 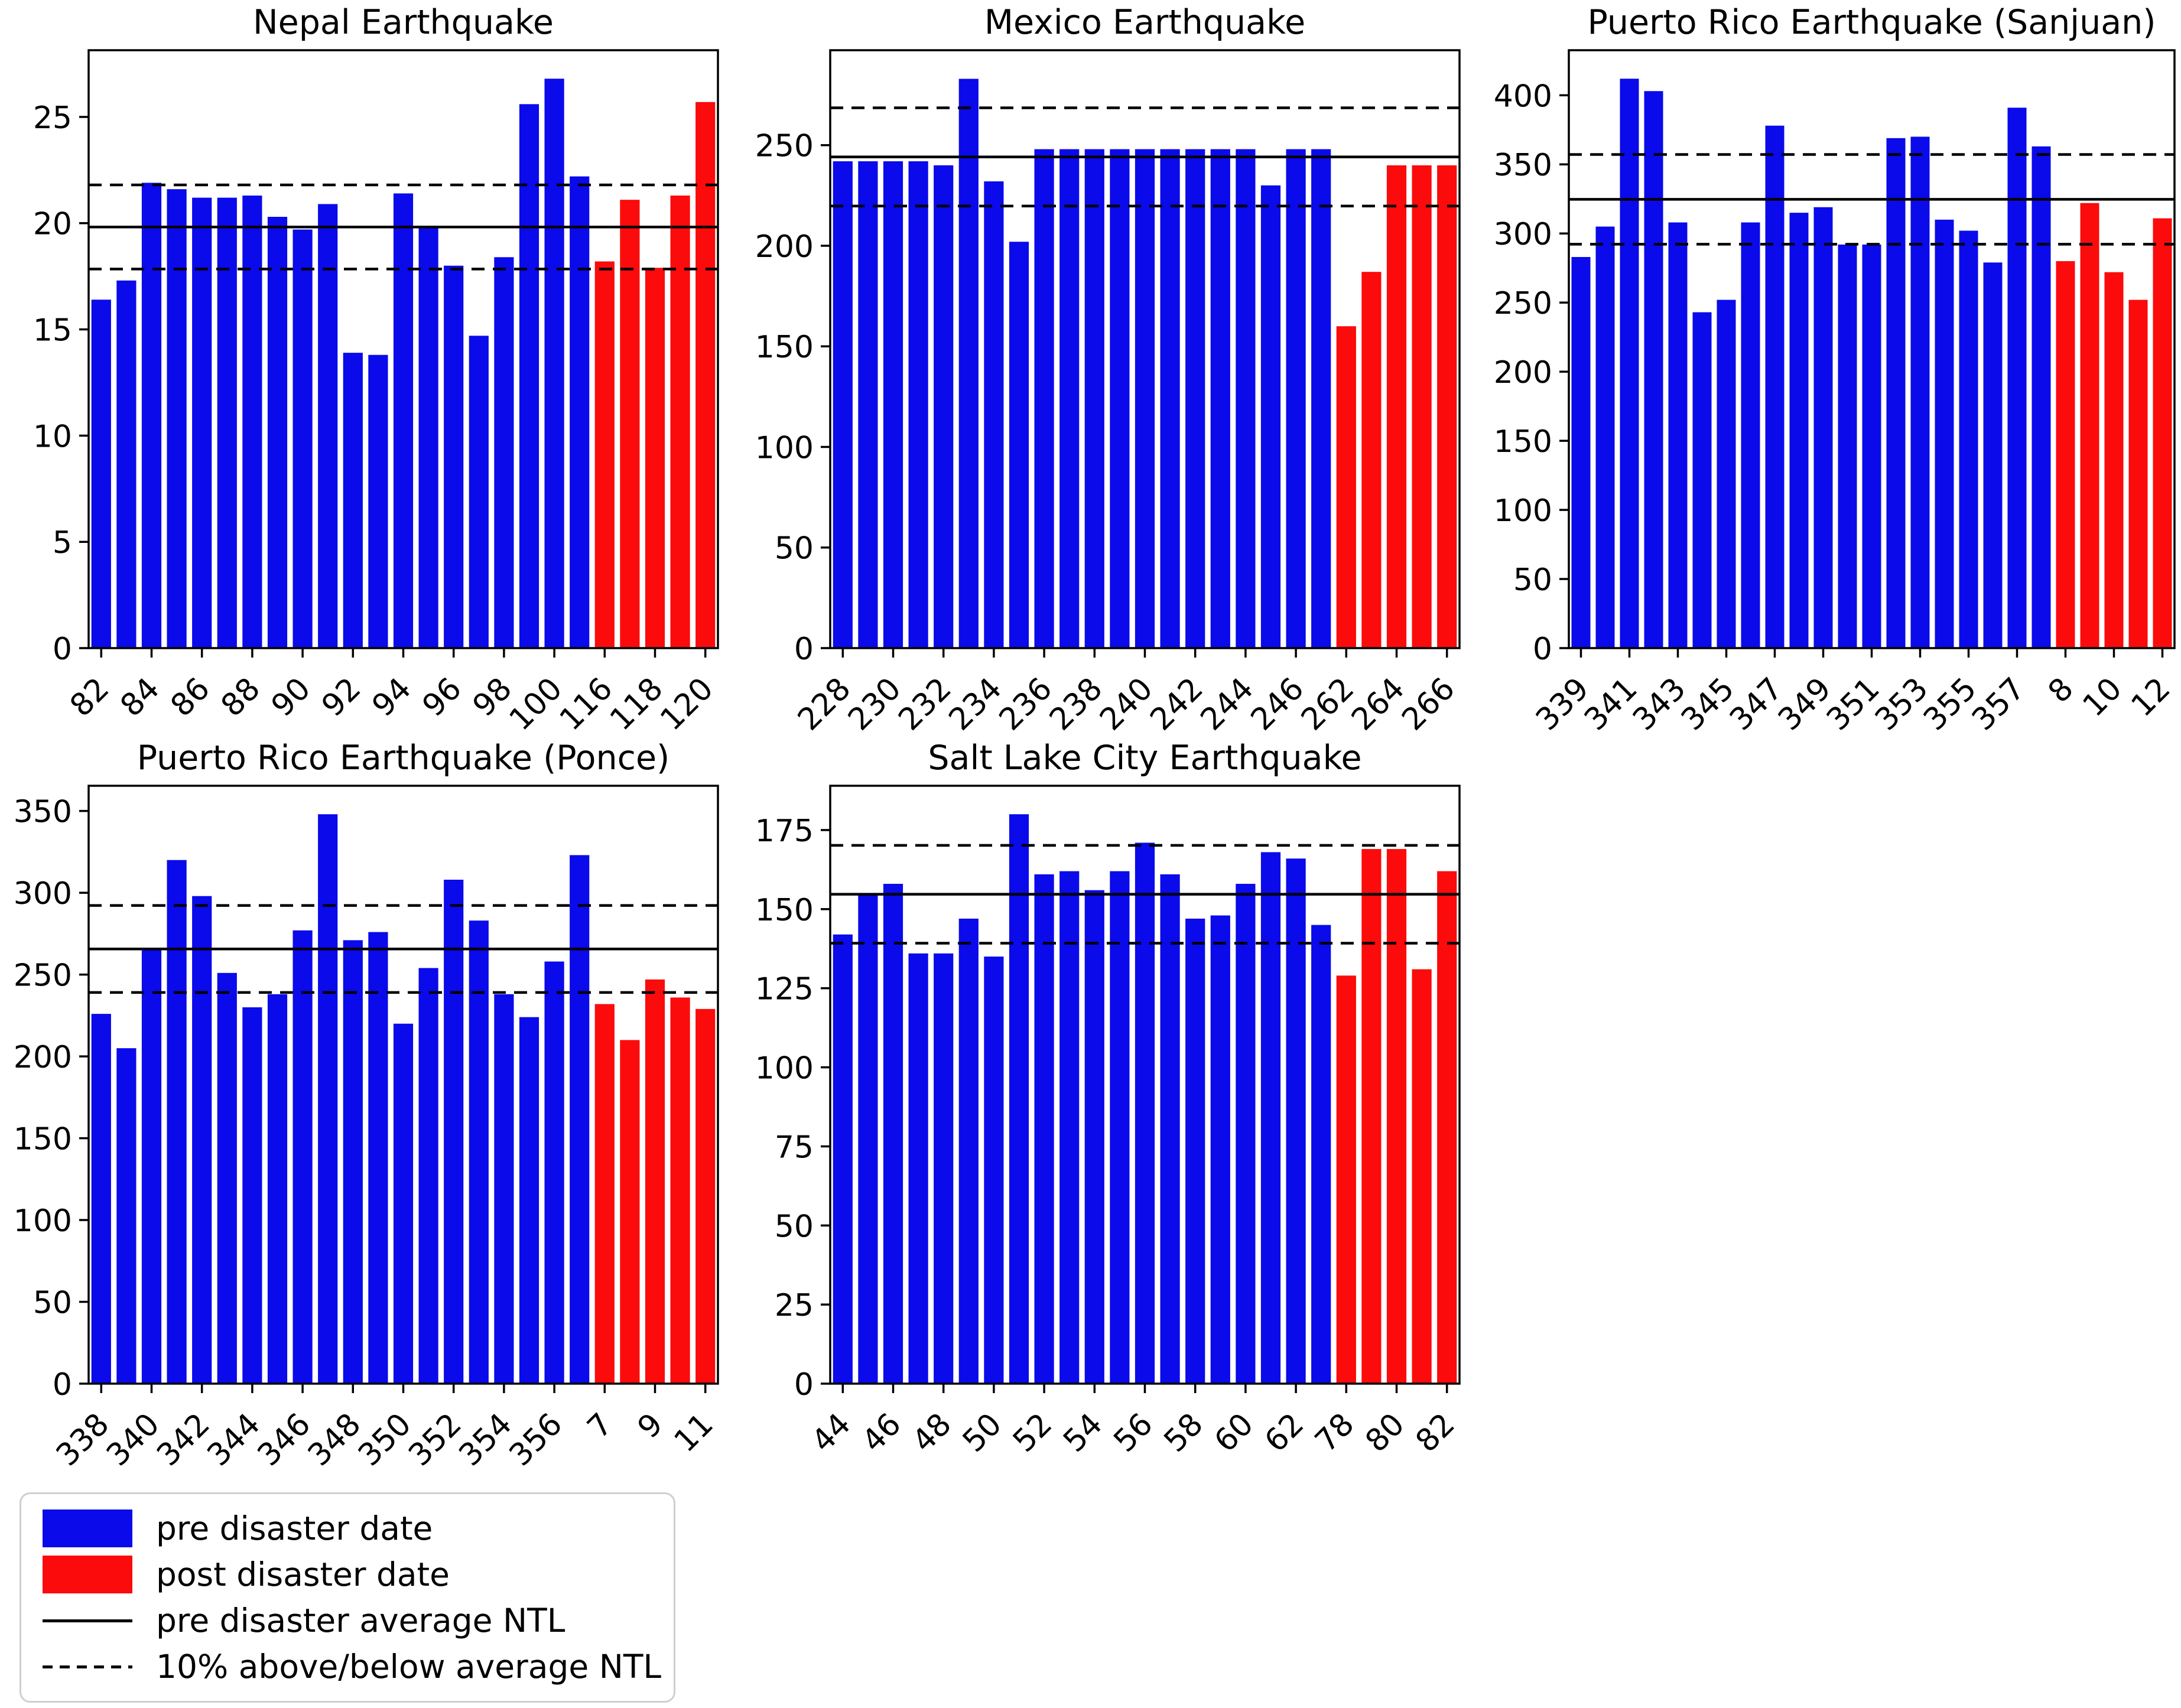 What do you see at coordinates (385, 1440) in the screenshot?
I see `x-tick-label: 350` at bounding box center [385, 1440].